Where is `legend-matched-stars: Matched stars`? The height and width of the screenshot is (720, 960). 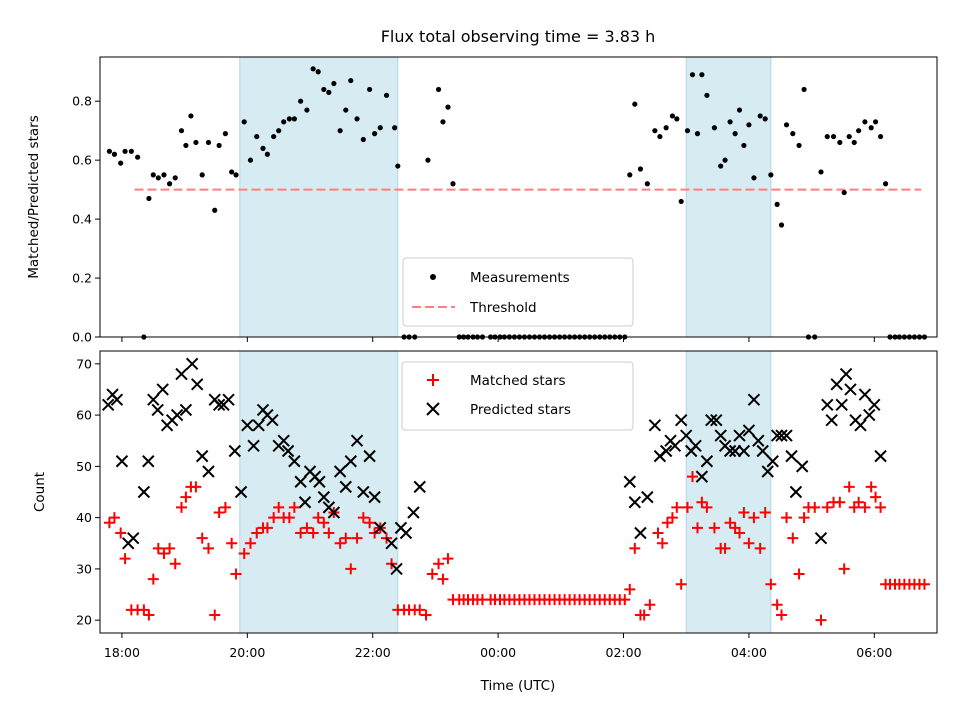
legend-matched-stars: Matched stars is located at coordinates (518, 381).